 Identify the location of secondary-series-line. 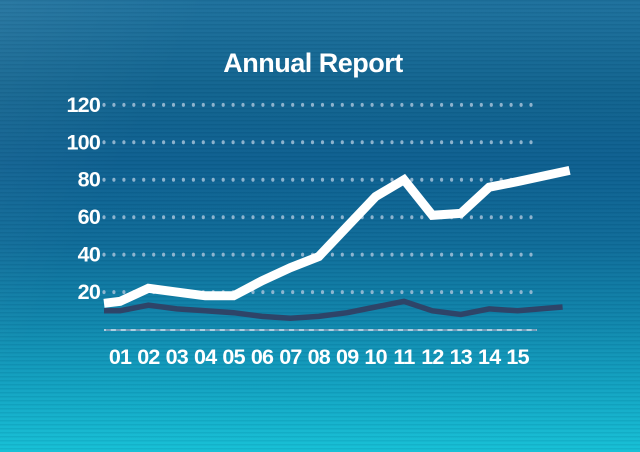
(333, 310).